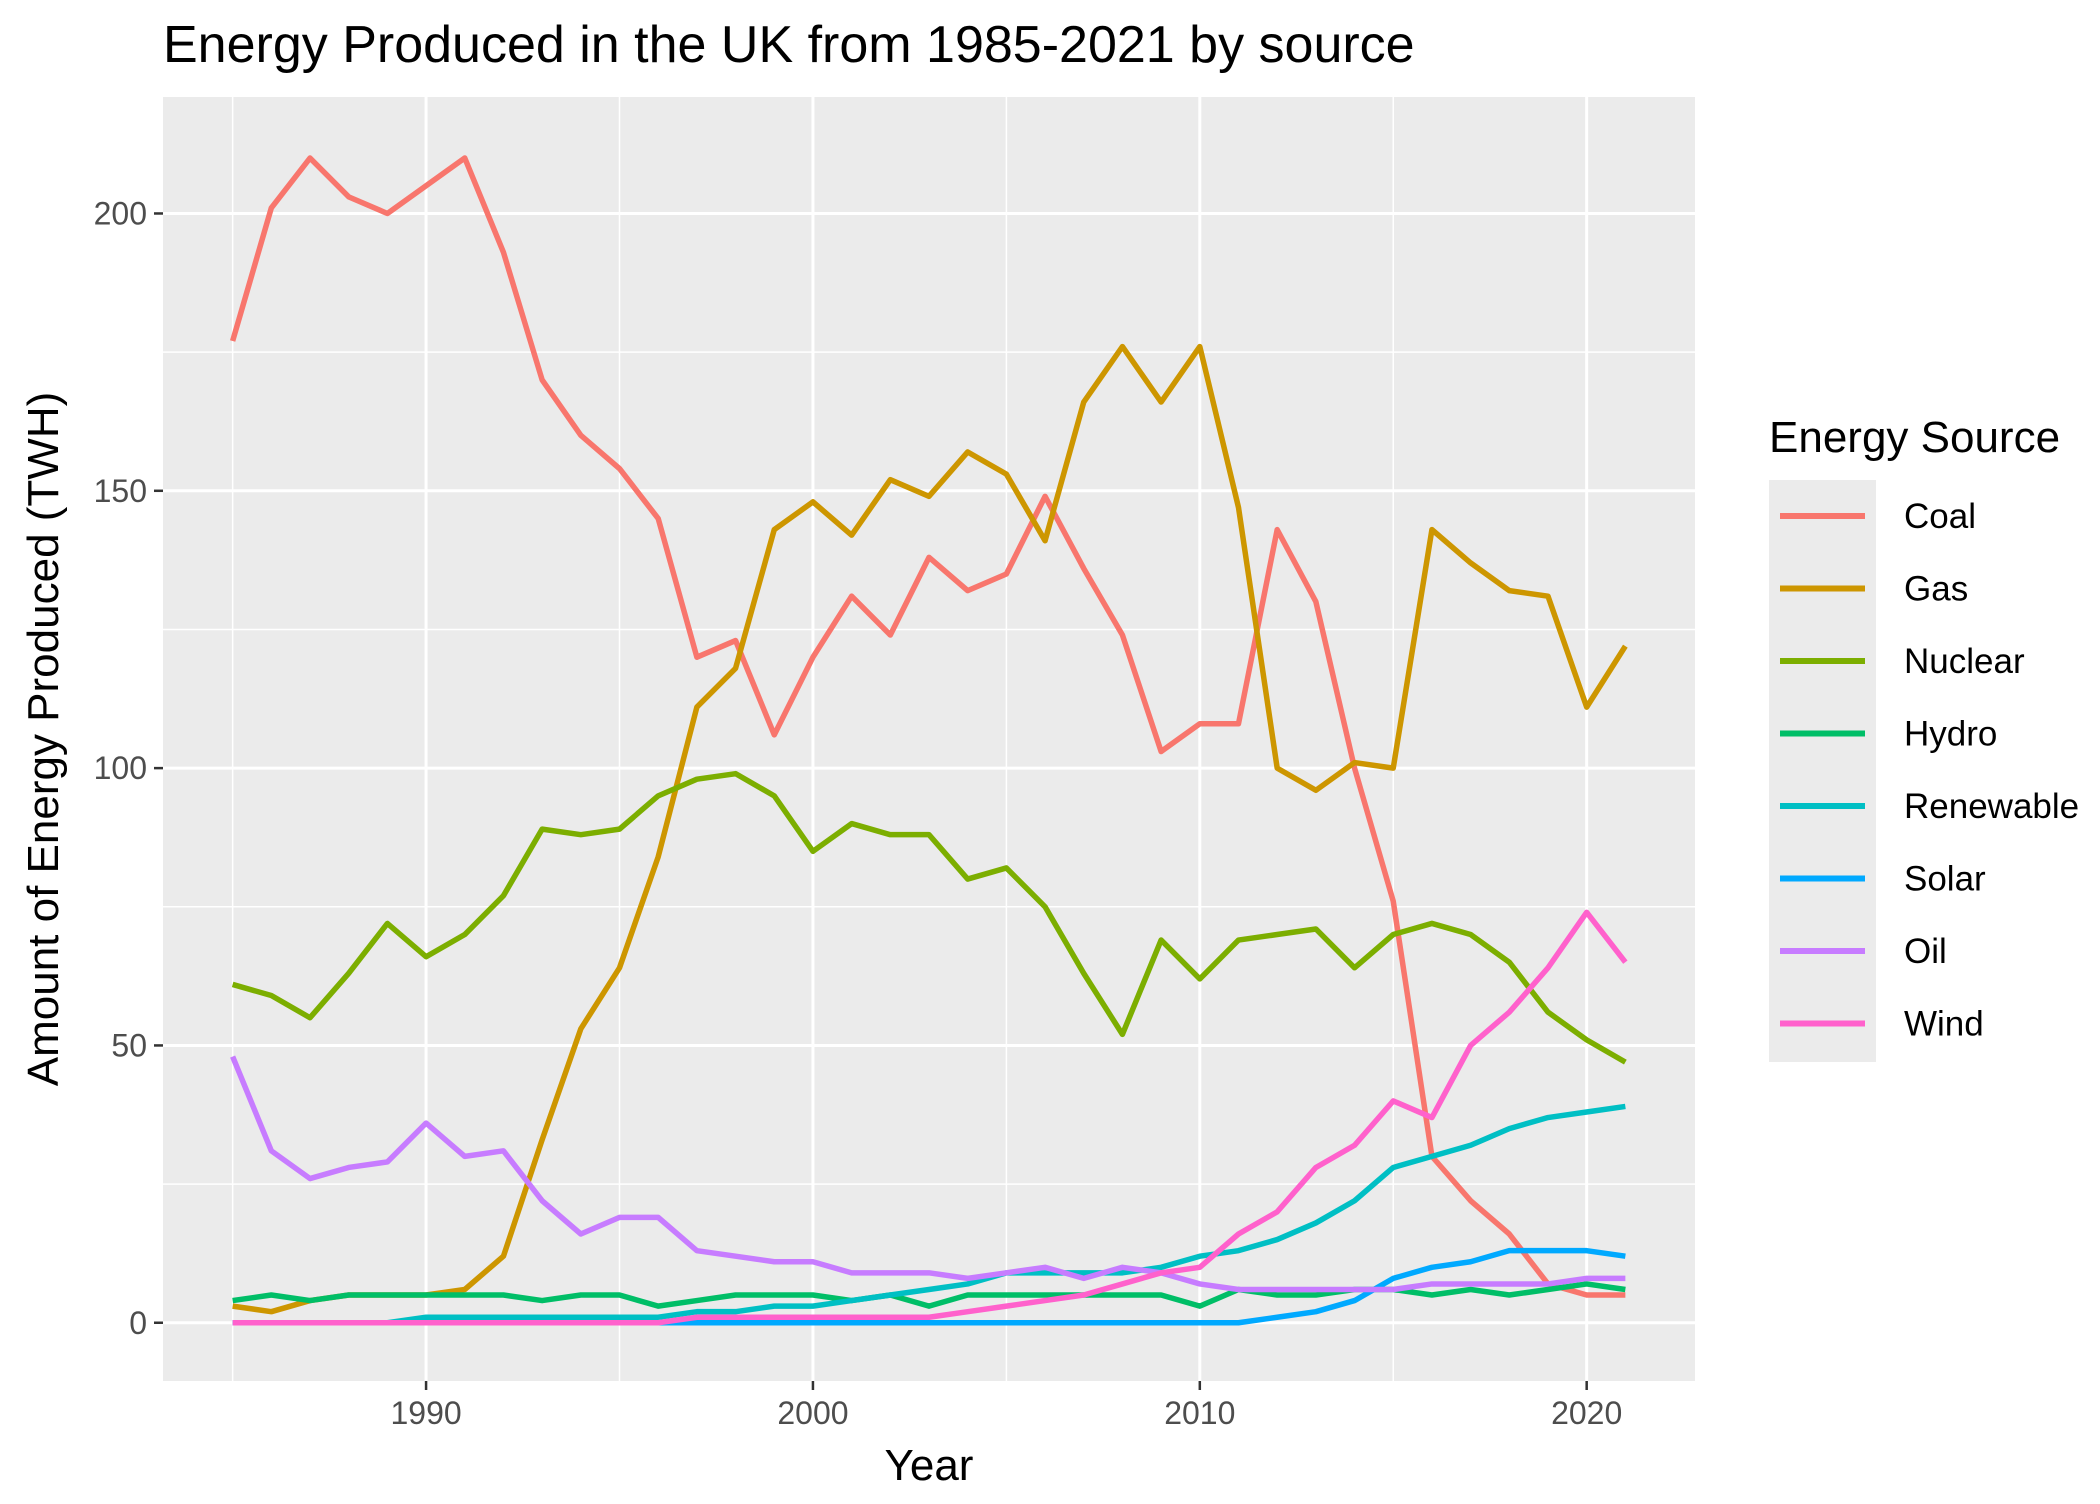  I want to click on legend-label-oil: Oil, so click(1925, 951).